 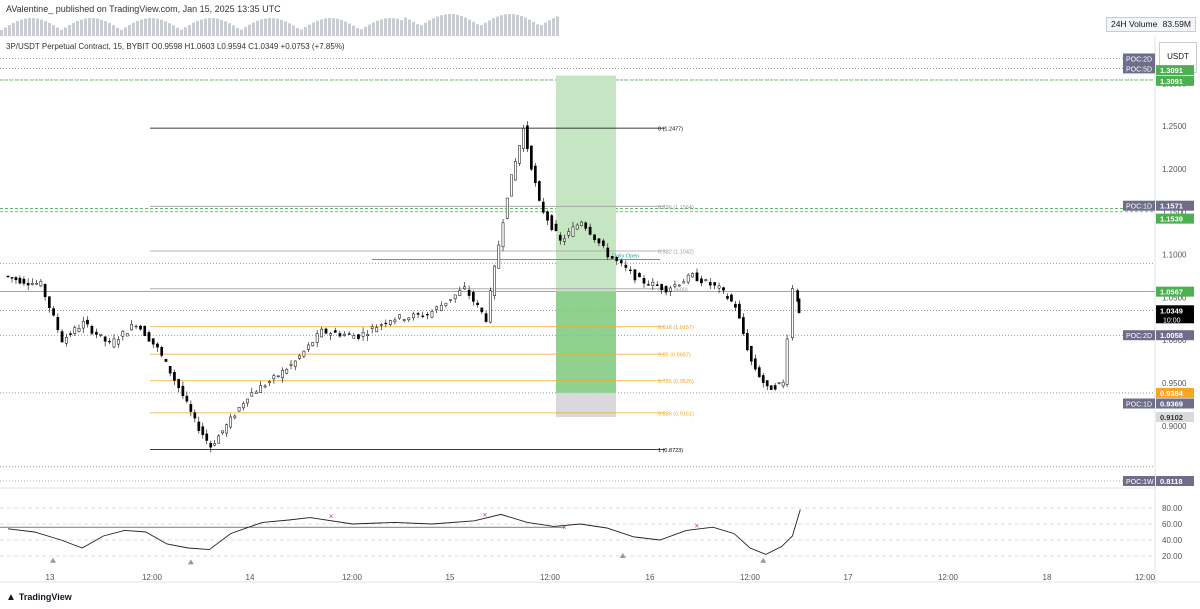 What do you see at coordinates (1172, 524) in the screenshot?
I see `osc-tick-label: 60.00` at bounding box center [1172, 524].